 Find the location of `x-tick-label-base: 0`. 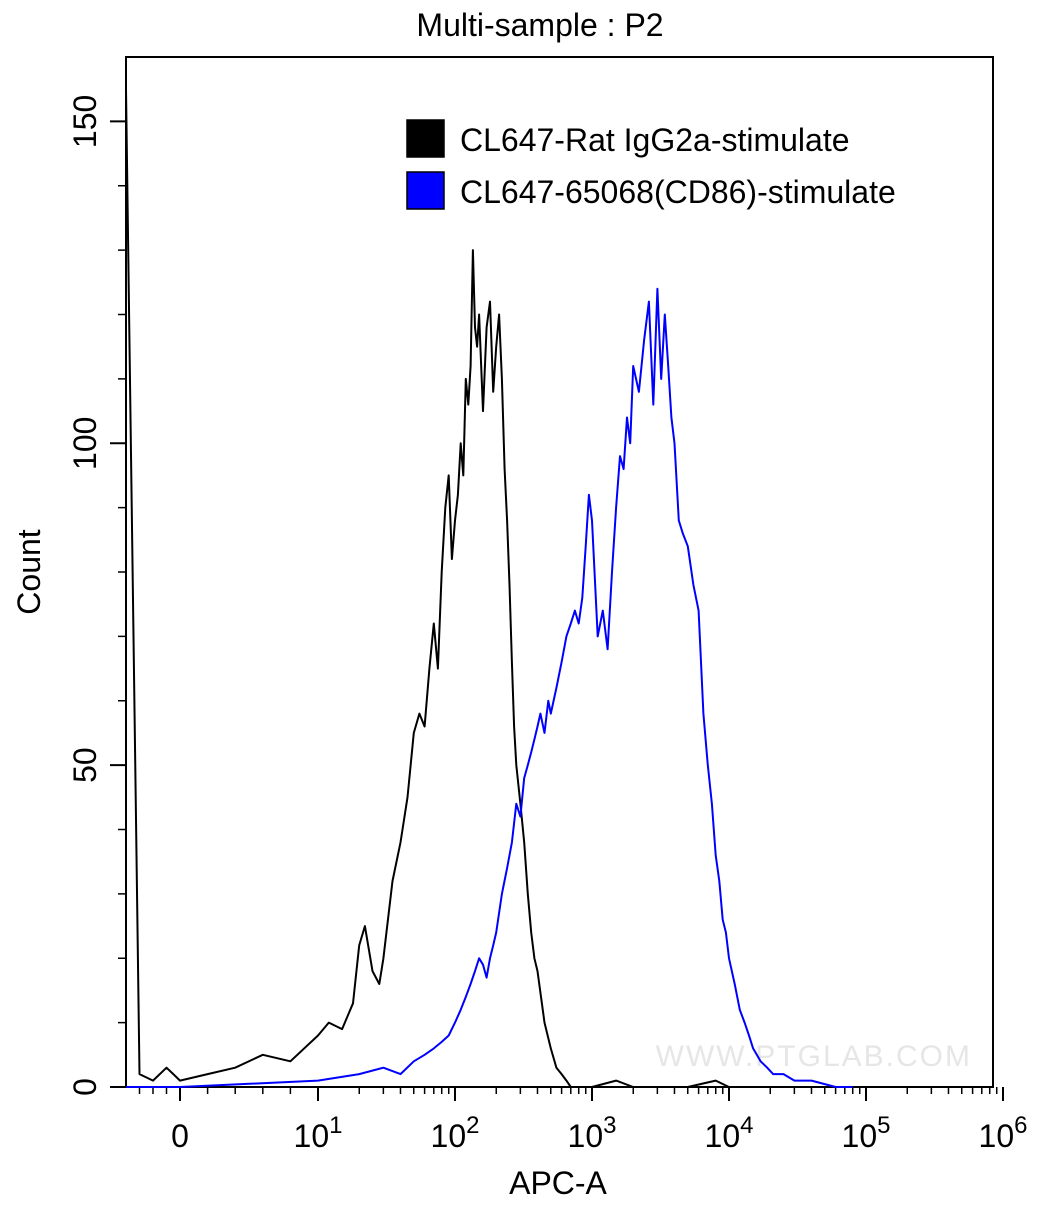

x-tick-label-base: 0 is located at coordinates (180, 1136).